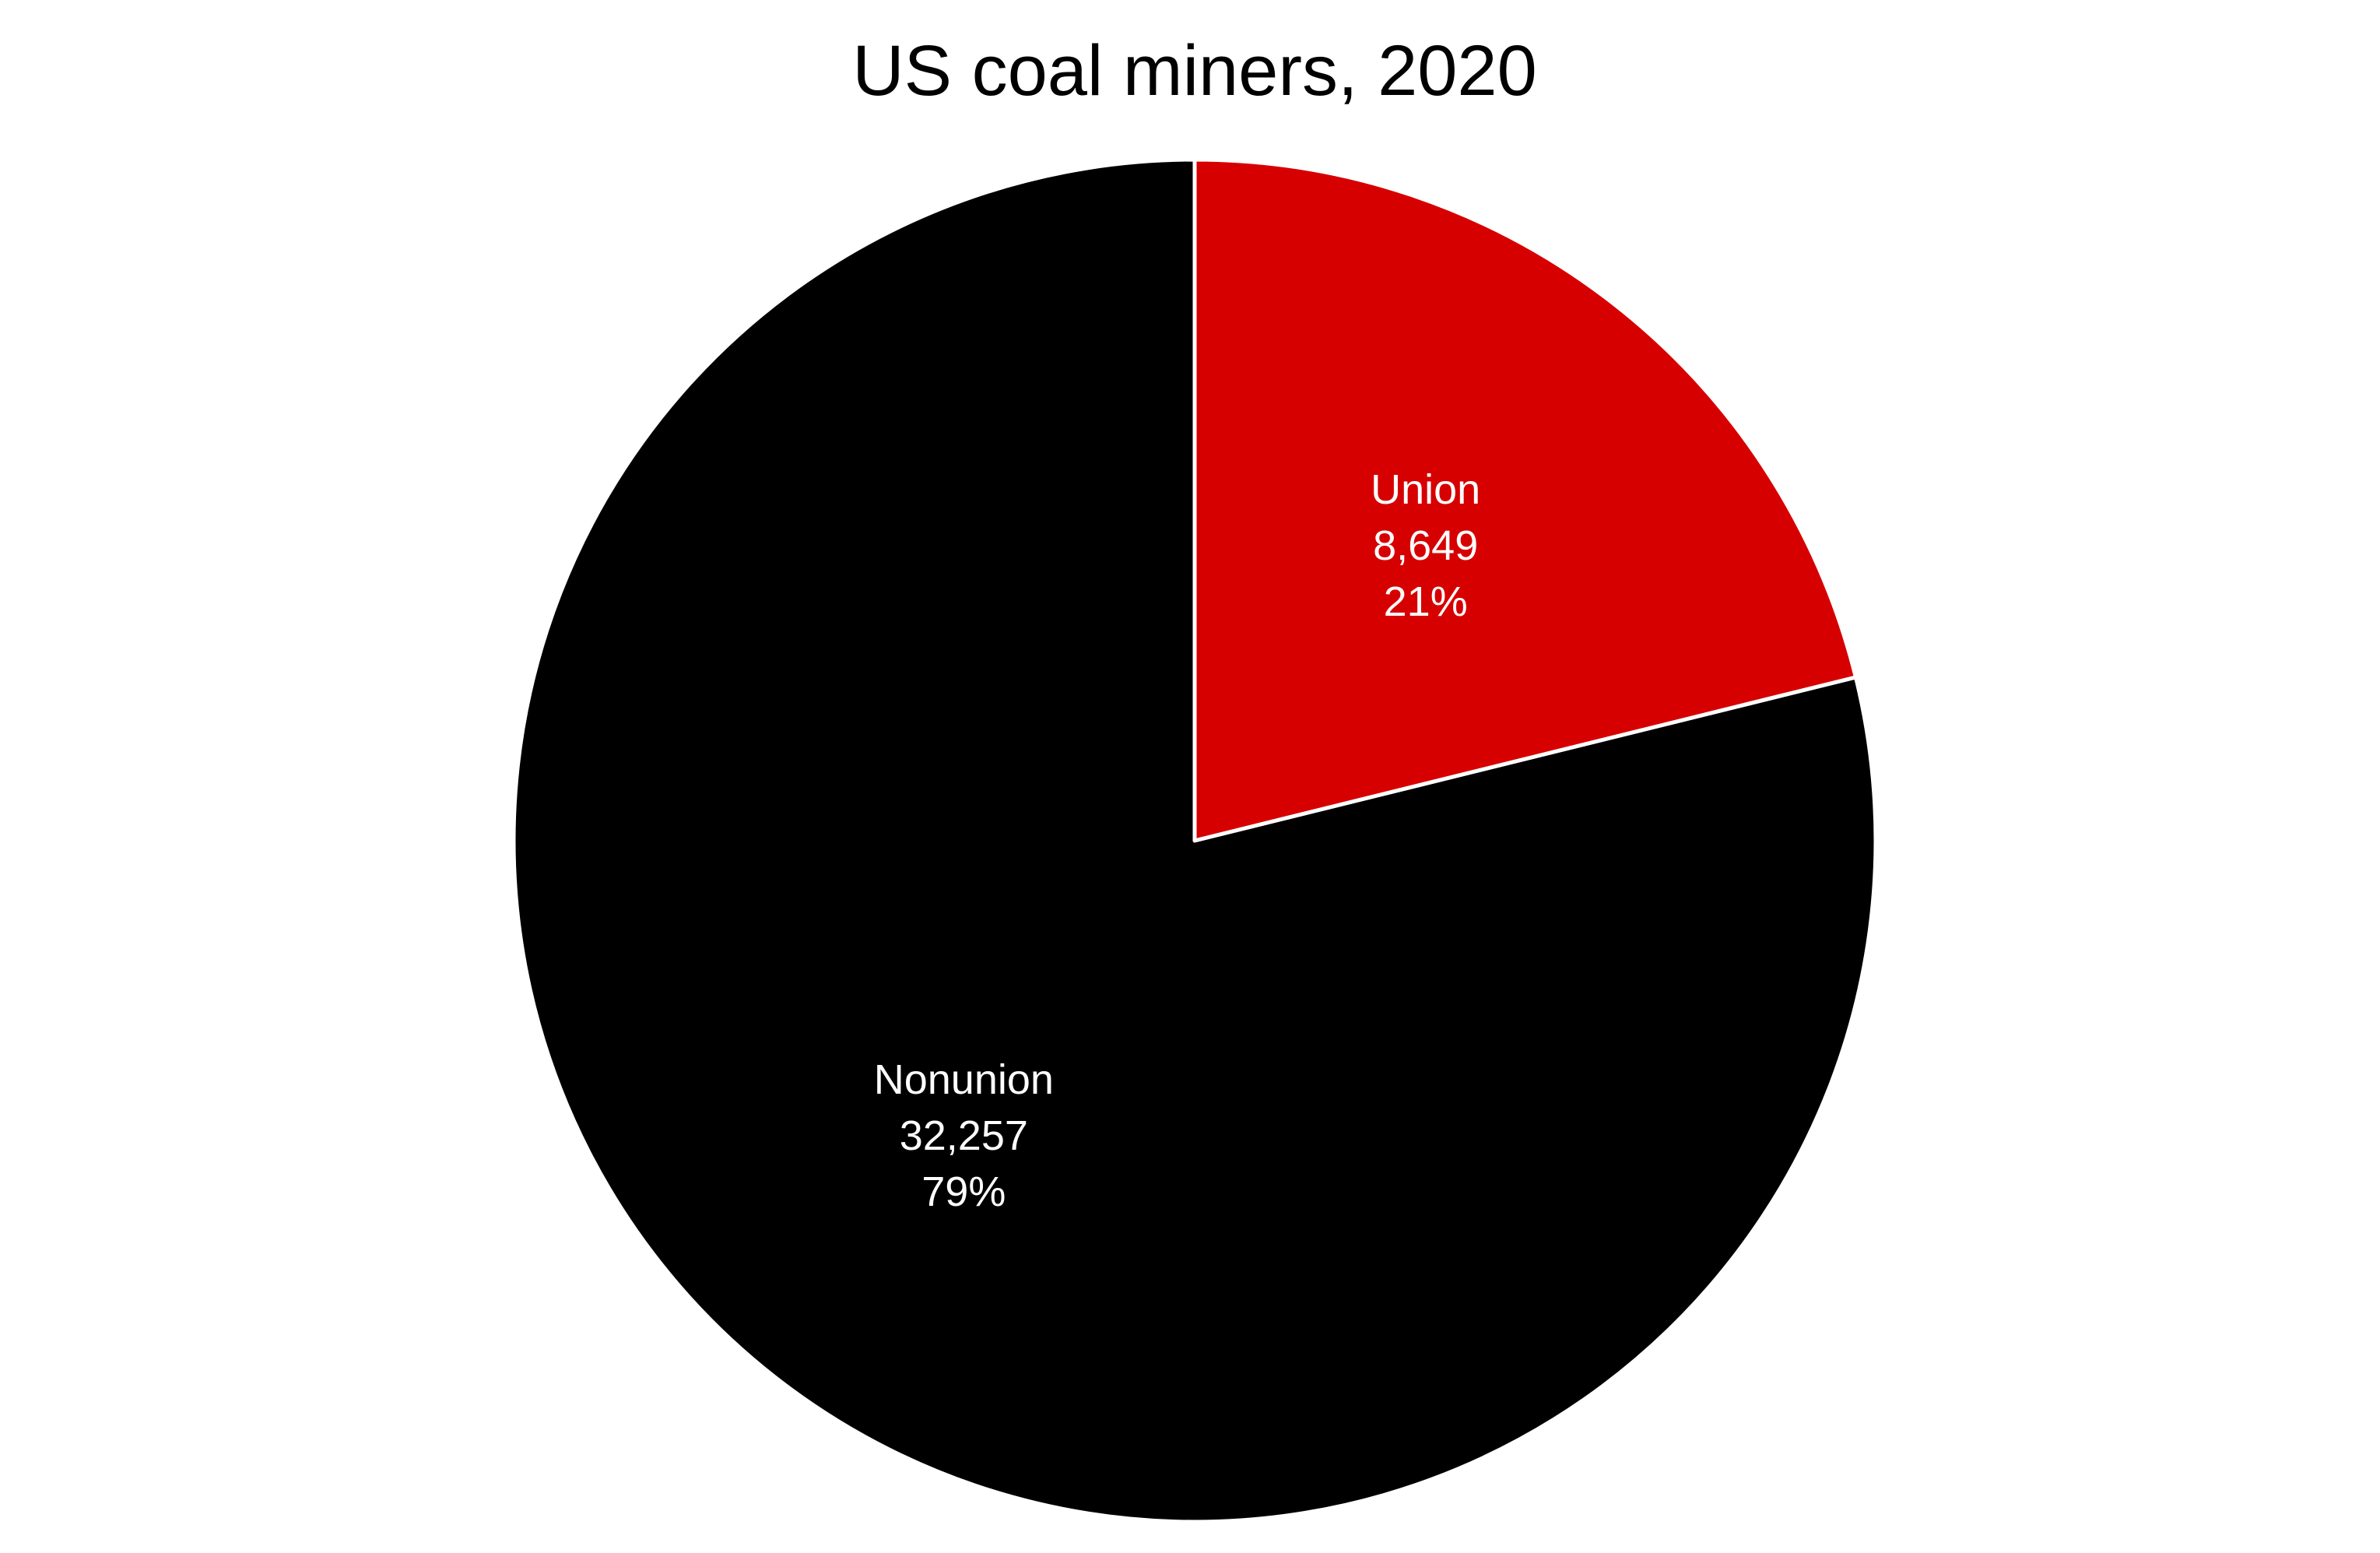 The width and height of the screenshot is (2380, 1553). I want to click on slice-value-label-nonunion: 32,257, so click(964, 1135).